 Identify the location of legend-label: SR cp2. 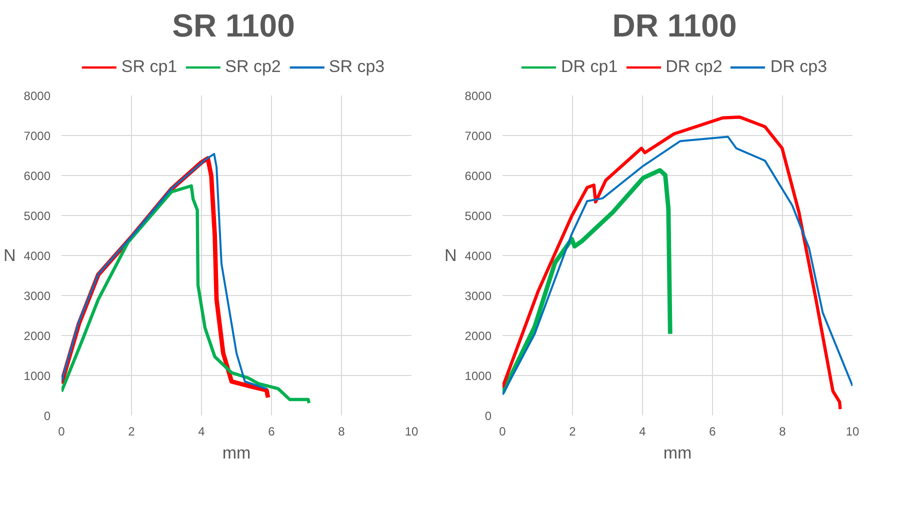
(253, 66).